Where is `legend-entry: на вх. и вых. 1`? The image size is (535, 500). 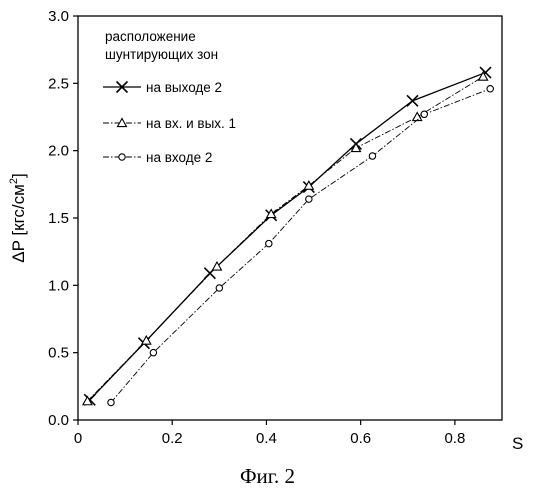
legend-entry: на вх. и вых. 1 is located at coordinates (169, 123).